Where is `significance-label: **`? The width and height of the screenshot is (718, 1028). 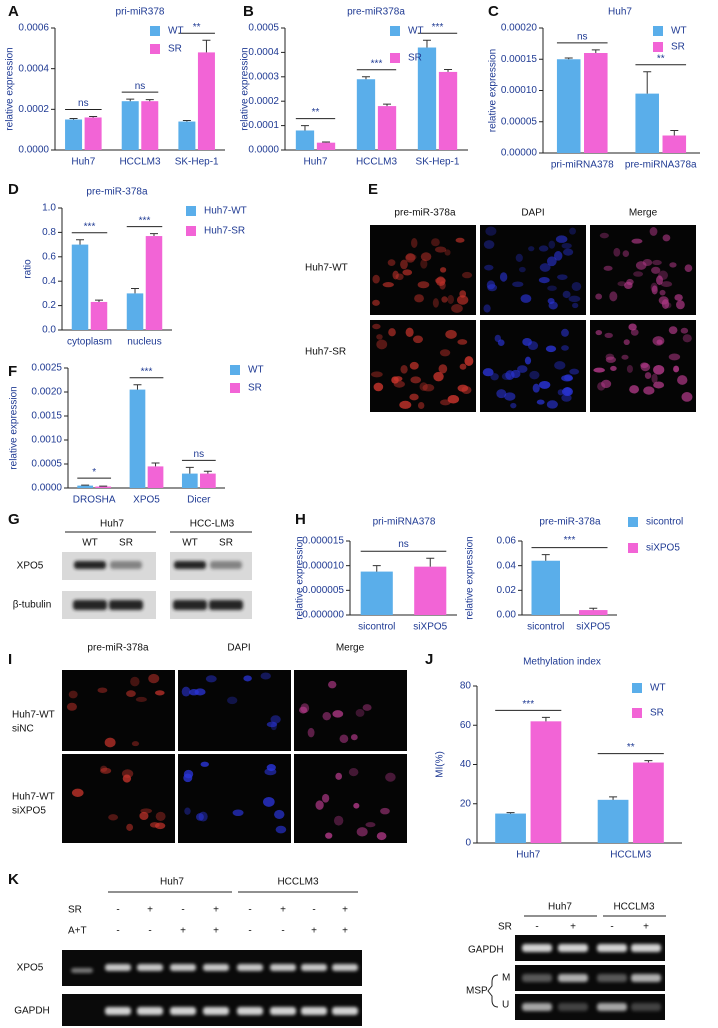 significance-label: ** is located at coordinates (316, 112).